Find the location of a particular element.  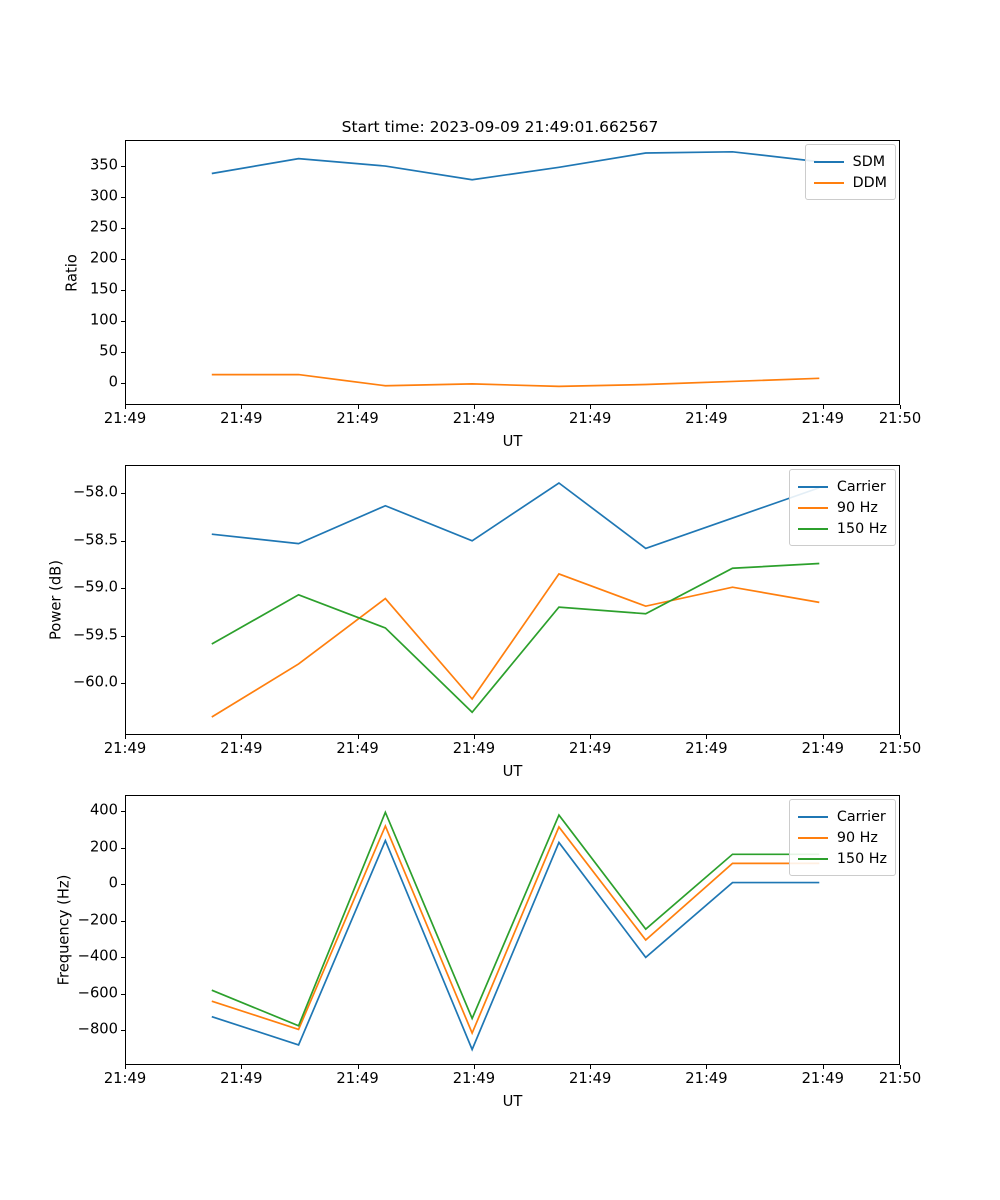

series-line-150-hz is located at coordinates (515, 918).